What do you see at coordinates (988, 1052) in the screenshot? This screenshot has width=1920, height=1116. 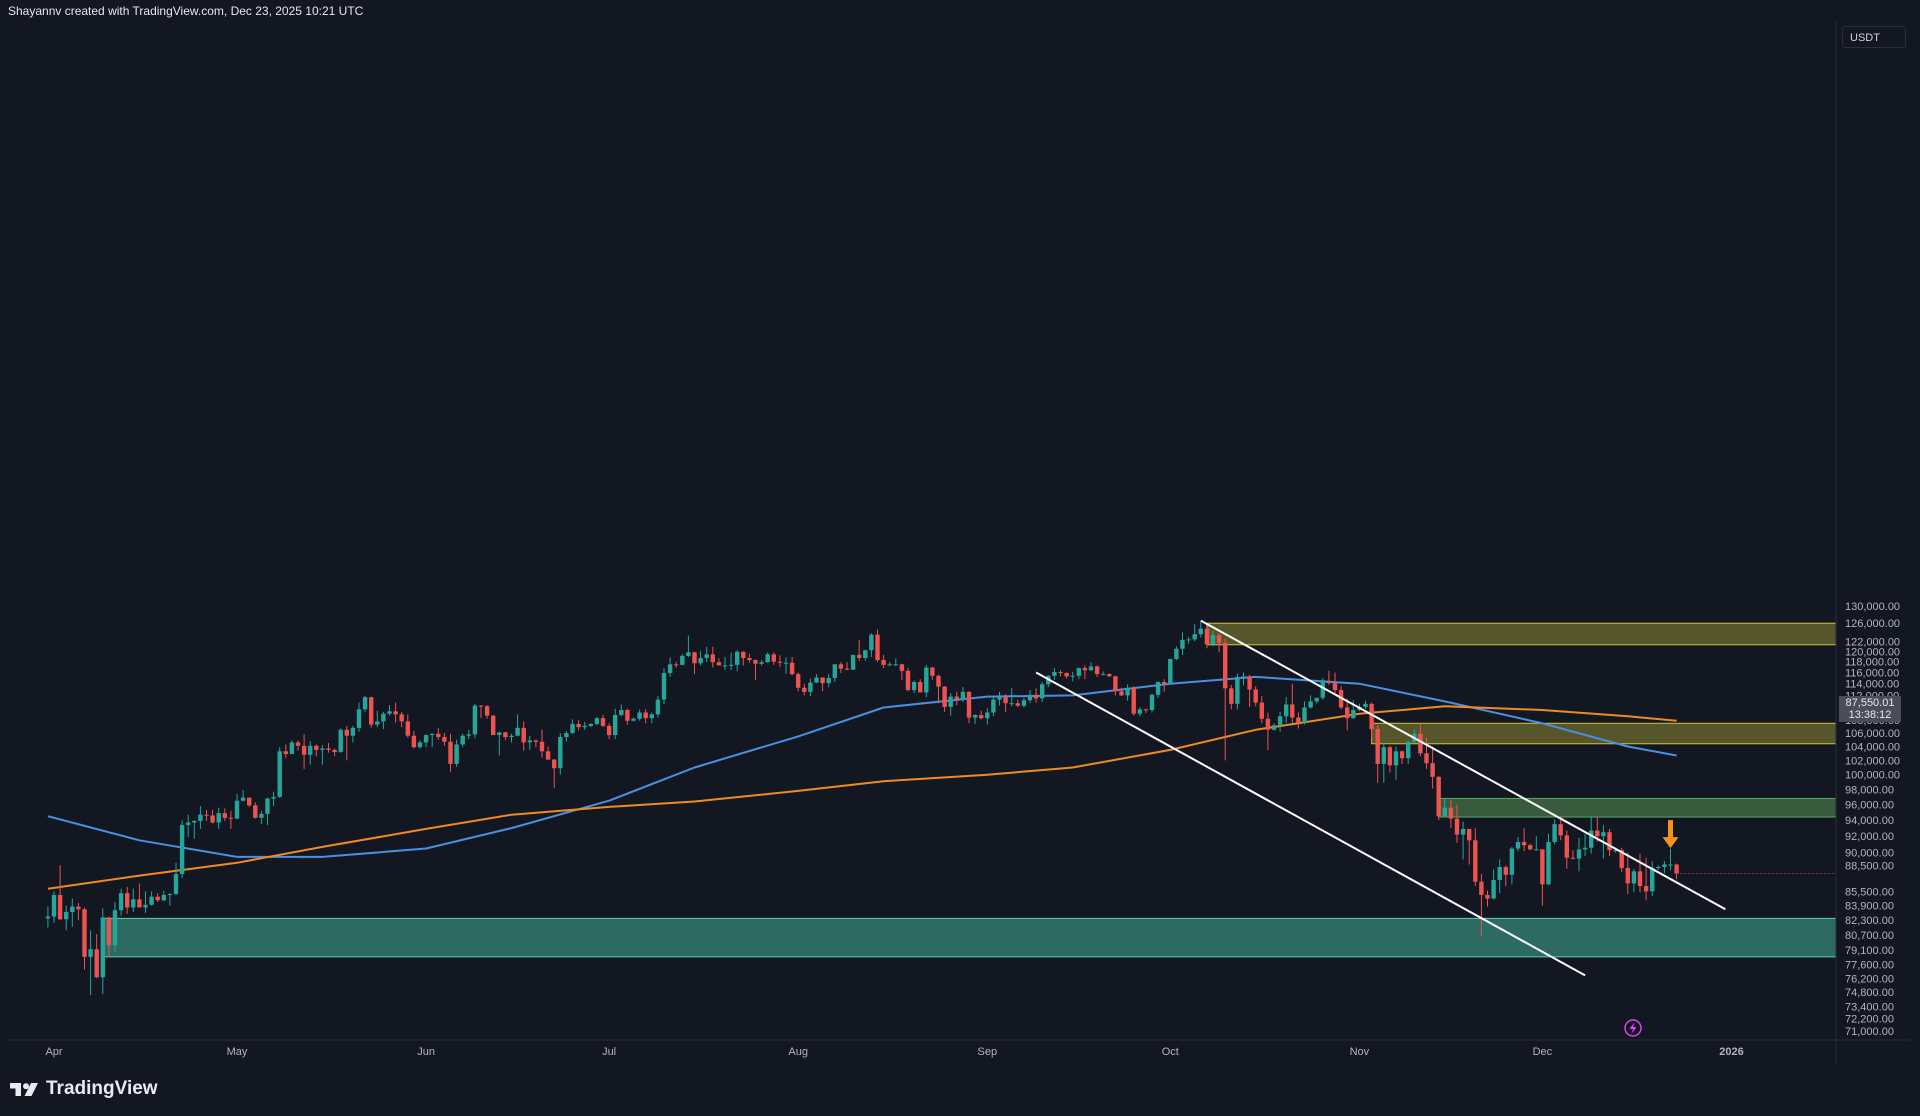 I see `time-tick-label: Sep` at bounding box center [988, 1052].